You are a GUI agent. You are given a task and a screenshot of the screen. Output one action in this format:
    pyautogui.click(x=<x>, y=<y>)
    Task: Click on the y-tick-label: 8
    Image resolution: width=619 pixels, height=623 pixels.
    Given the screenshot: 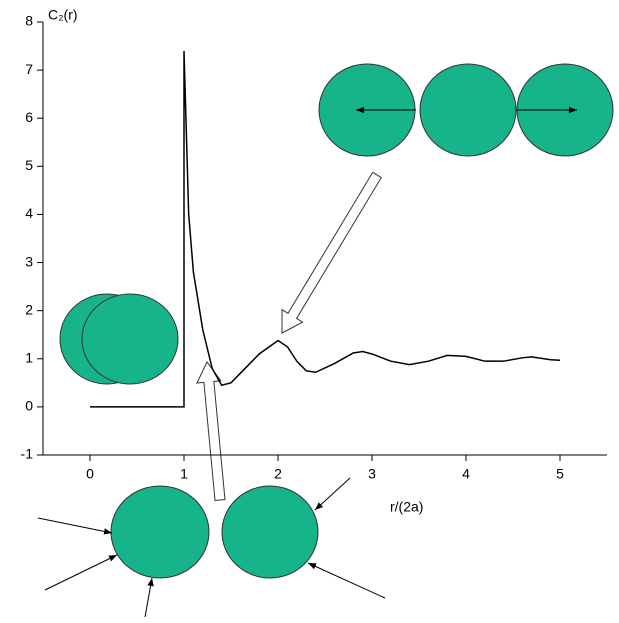 What is the action you would take?
    pyautogui.click(x=29, y=21)
    